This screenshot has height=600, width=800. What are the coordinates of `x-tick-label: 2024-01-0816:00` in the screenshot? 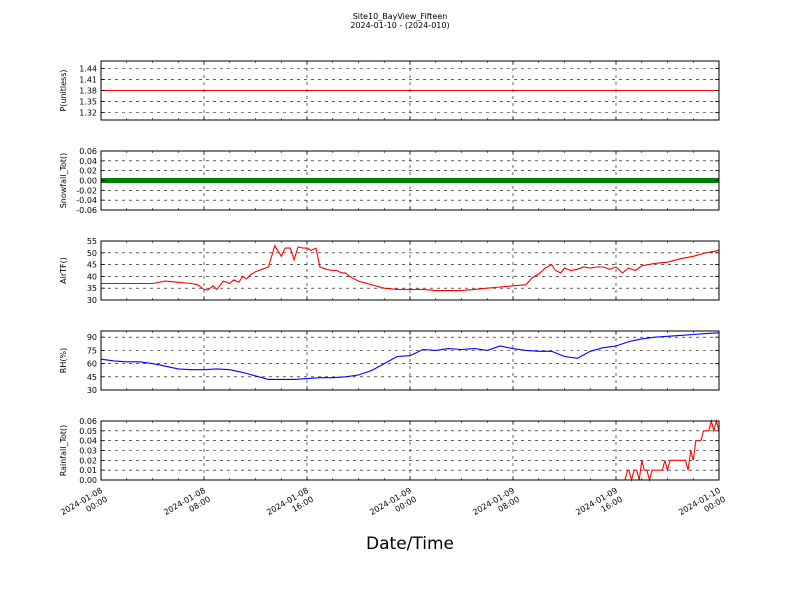 It's located at (290, 506).